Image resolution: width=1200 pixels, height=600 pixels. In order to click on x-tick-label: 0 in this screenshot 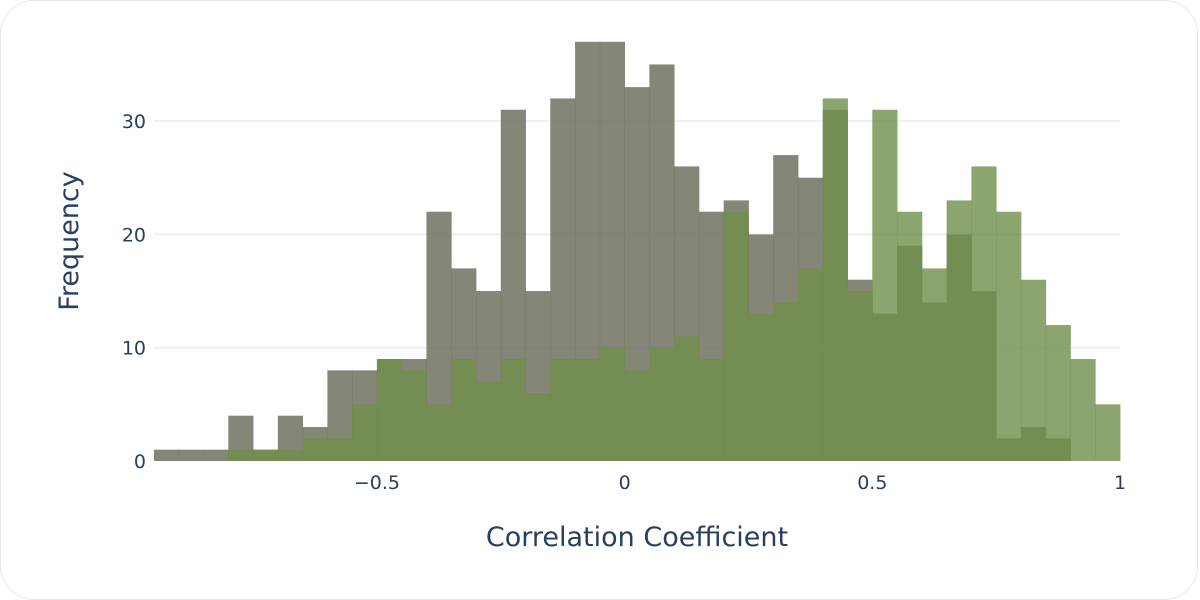, I will do `click(625, 483)`.